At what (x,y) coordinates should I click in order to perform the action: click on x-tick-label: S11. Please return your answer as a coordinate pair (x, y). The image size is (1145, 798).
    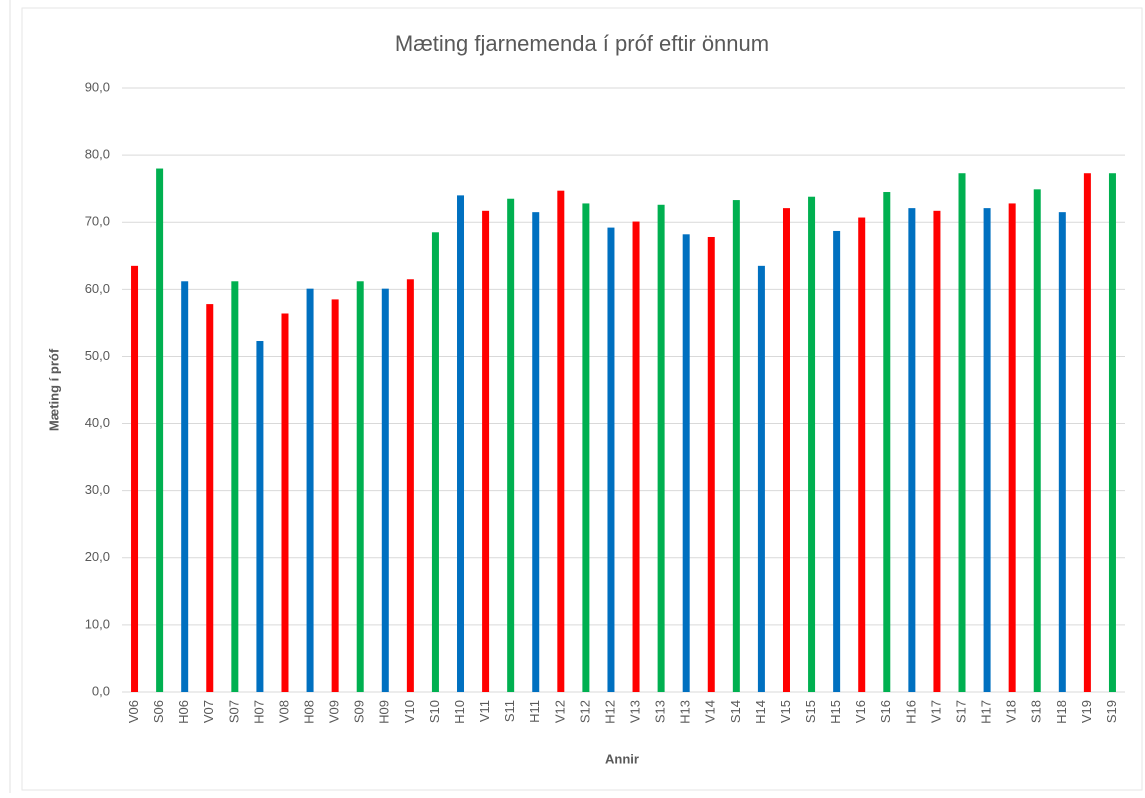
    Looking at the image, I should click on (509, 711).